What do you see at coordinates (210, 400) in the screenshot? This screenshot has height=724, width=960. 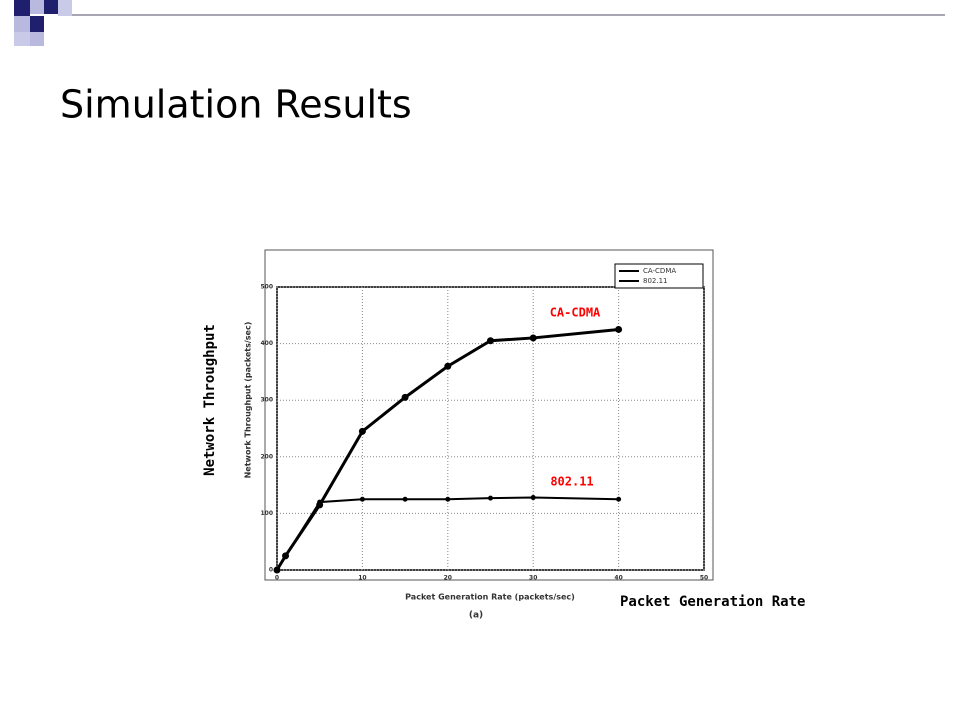 I see `annotation: Network Throughput` at bounding box center [210, 400].